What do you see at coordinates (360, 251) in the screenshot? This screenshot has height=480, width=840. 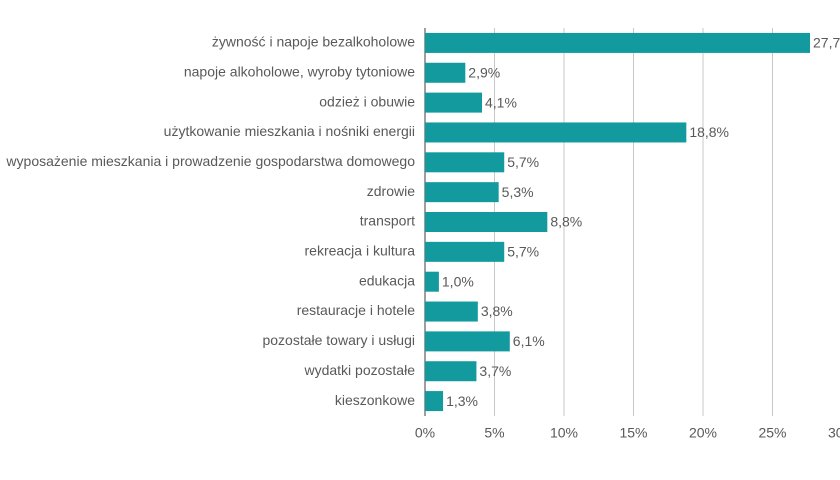 I see `category-label: rekreacja i kultura` at bounding box center [360, 251].